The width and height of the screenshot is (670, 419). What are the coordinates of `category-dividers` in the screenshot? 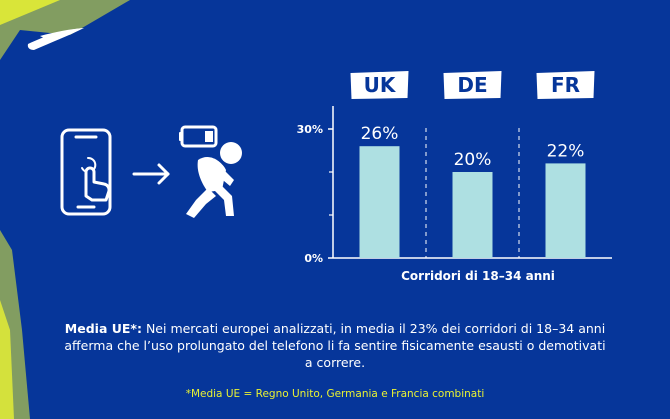 It's located at (472, 193).